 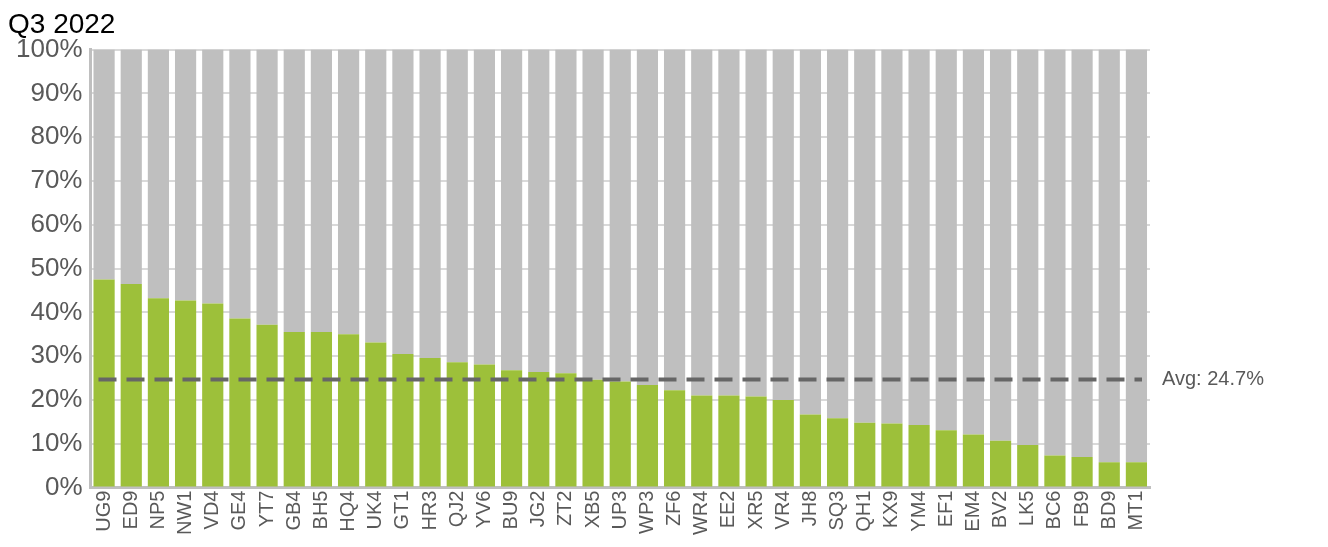 I want to click on x-tick-label: MT1, so click(x=1134, y=510).